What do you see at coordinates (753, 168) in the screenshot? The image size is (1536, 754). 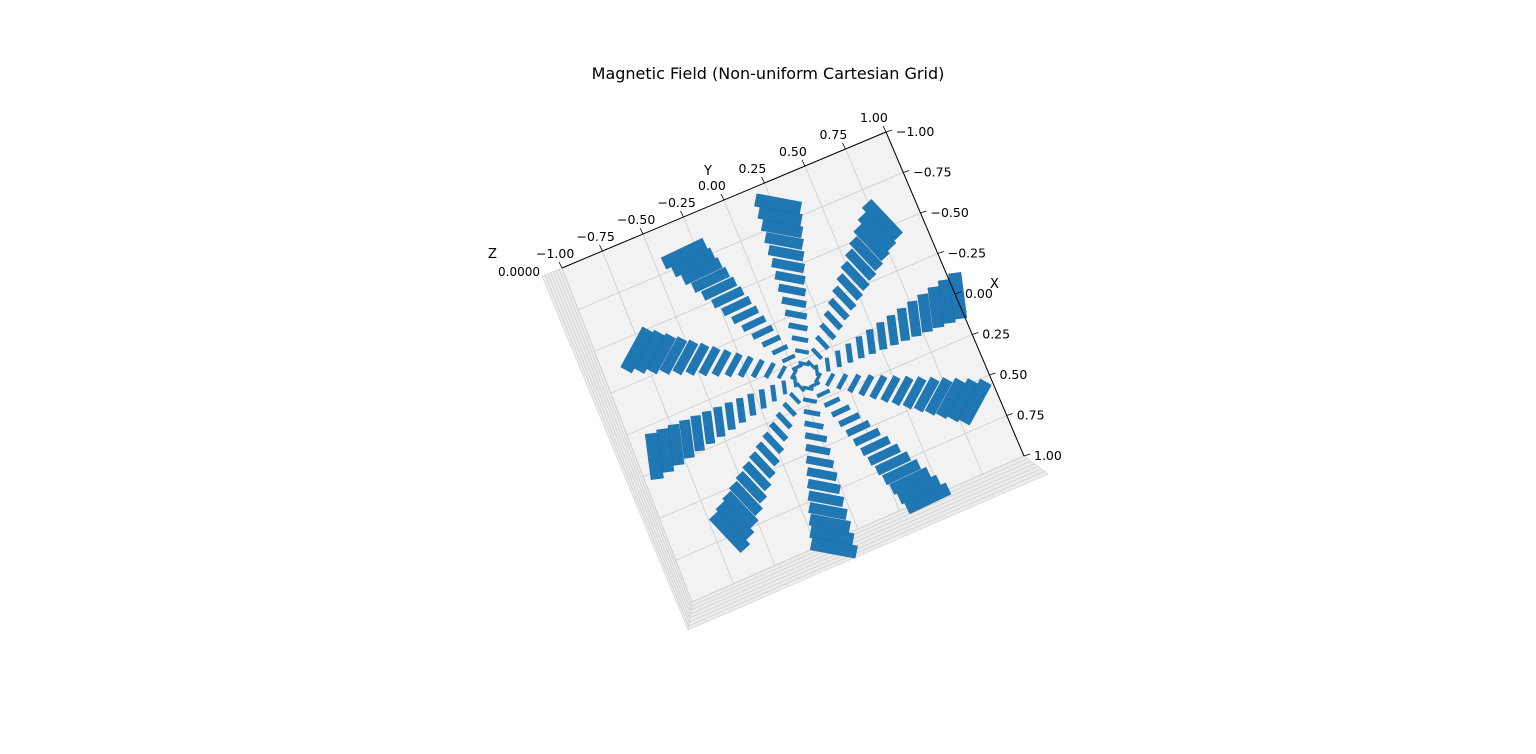 I see `y-tick-label: 0.25` at bounding box center [753, 168].